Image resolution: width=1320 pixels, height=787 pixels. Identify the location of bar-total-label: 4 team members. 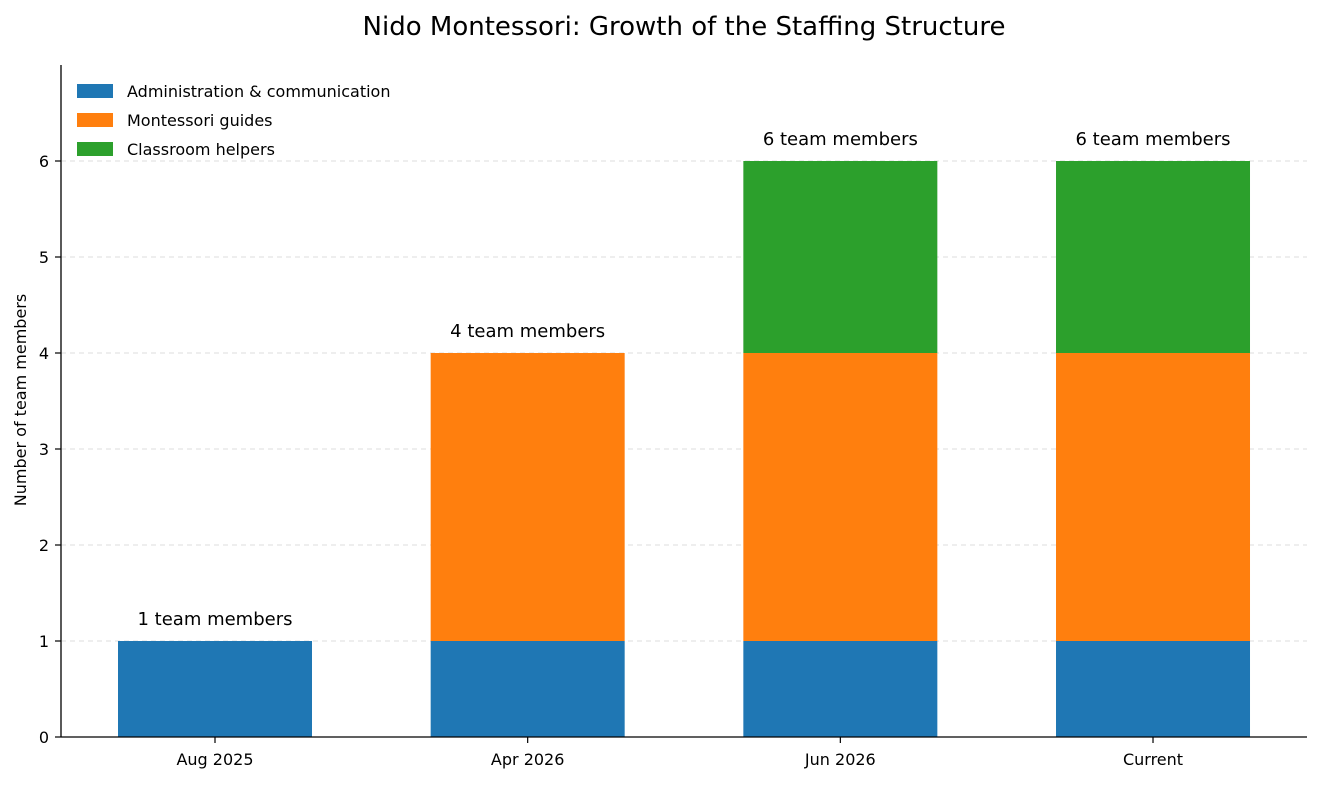
(527, 331).